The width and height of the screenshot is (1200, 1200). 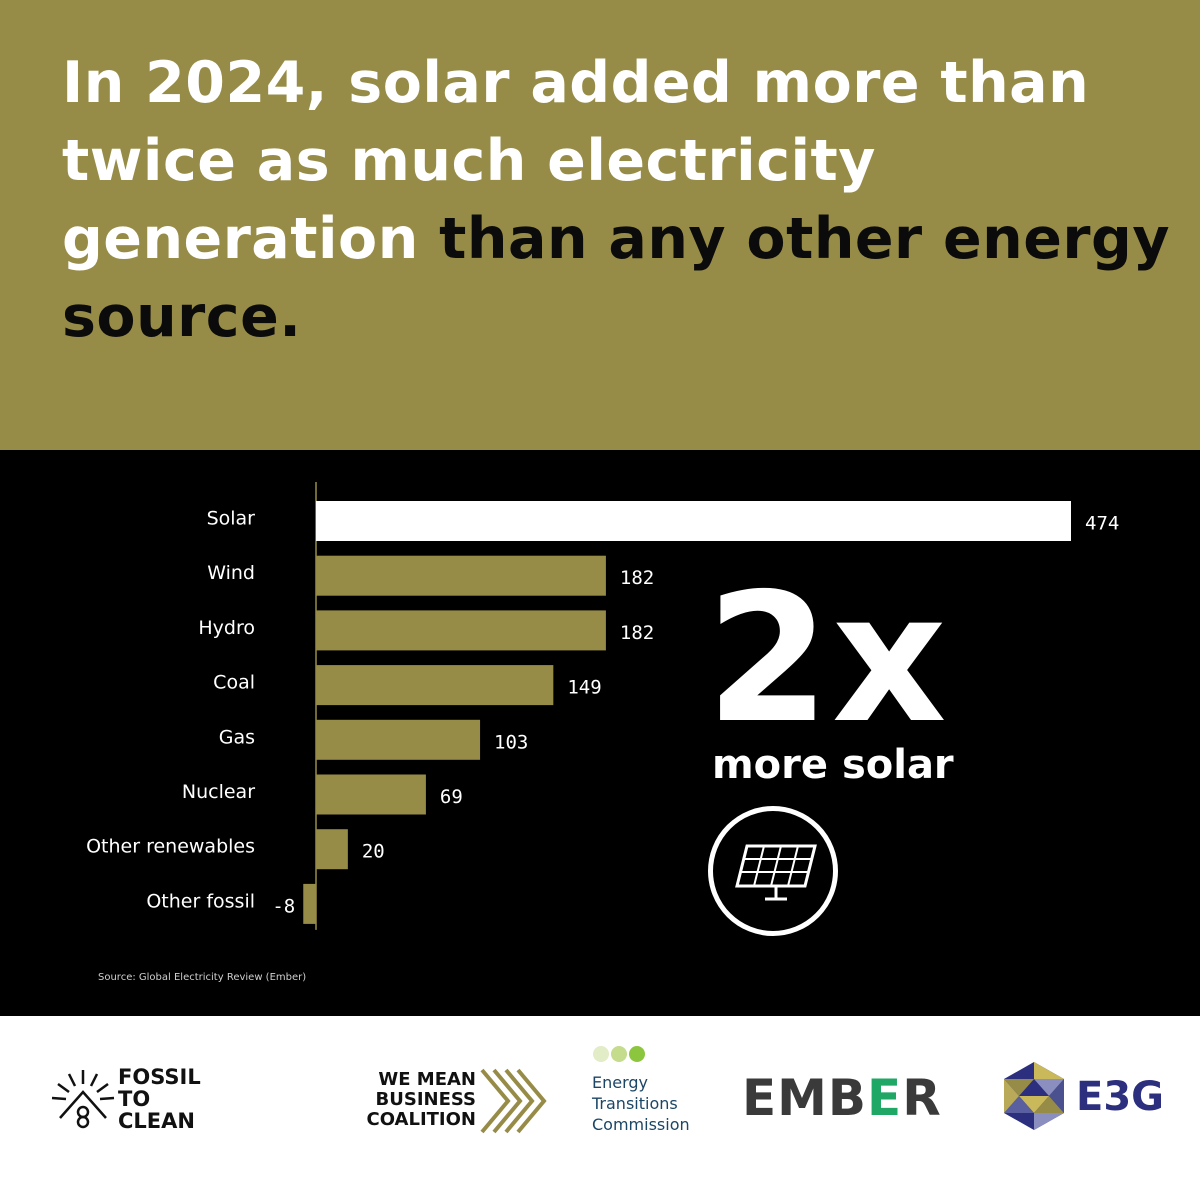 I want to click on value-label-hydro: 182, so click(x=637, y=633).